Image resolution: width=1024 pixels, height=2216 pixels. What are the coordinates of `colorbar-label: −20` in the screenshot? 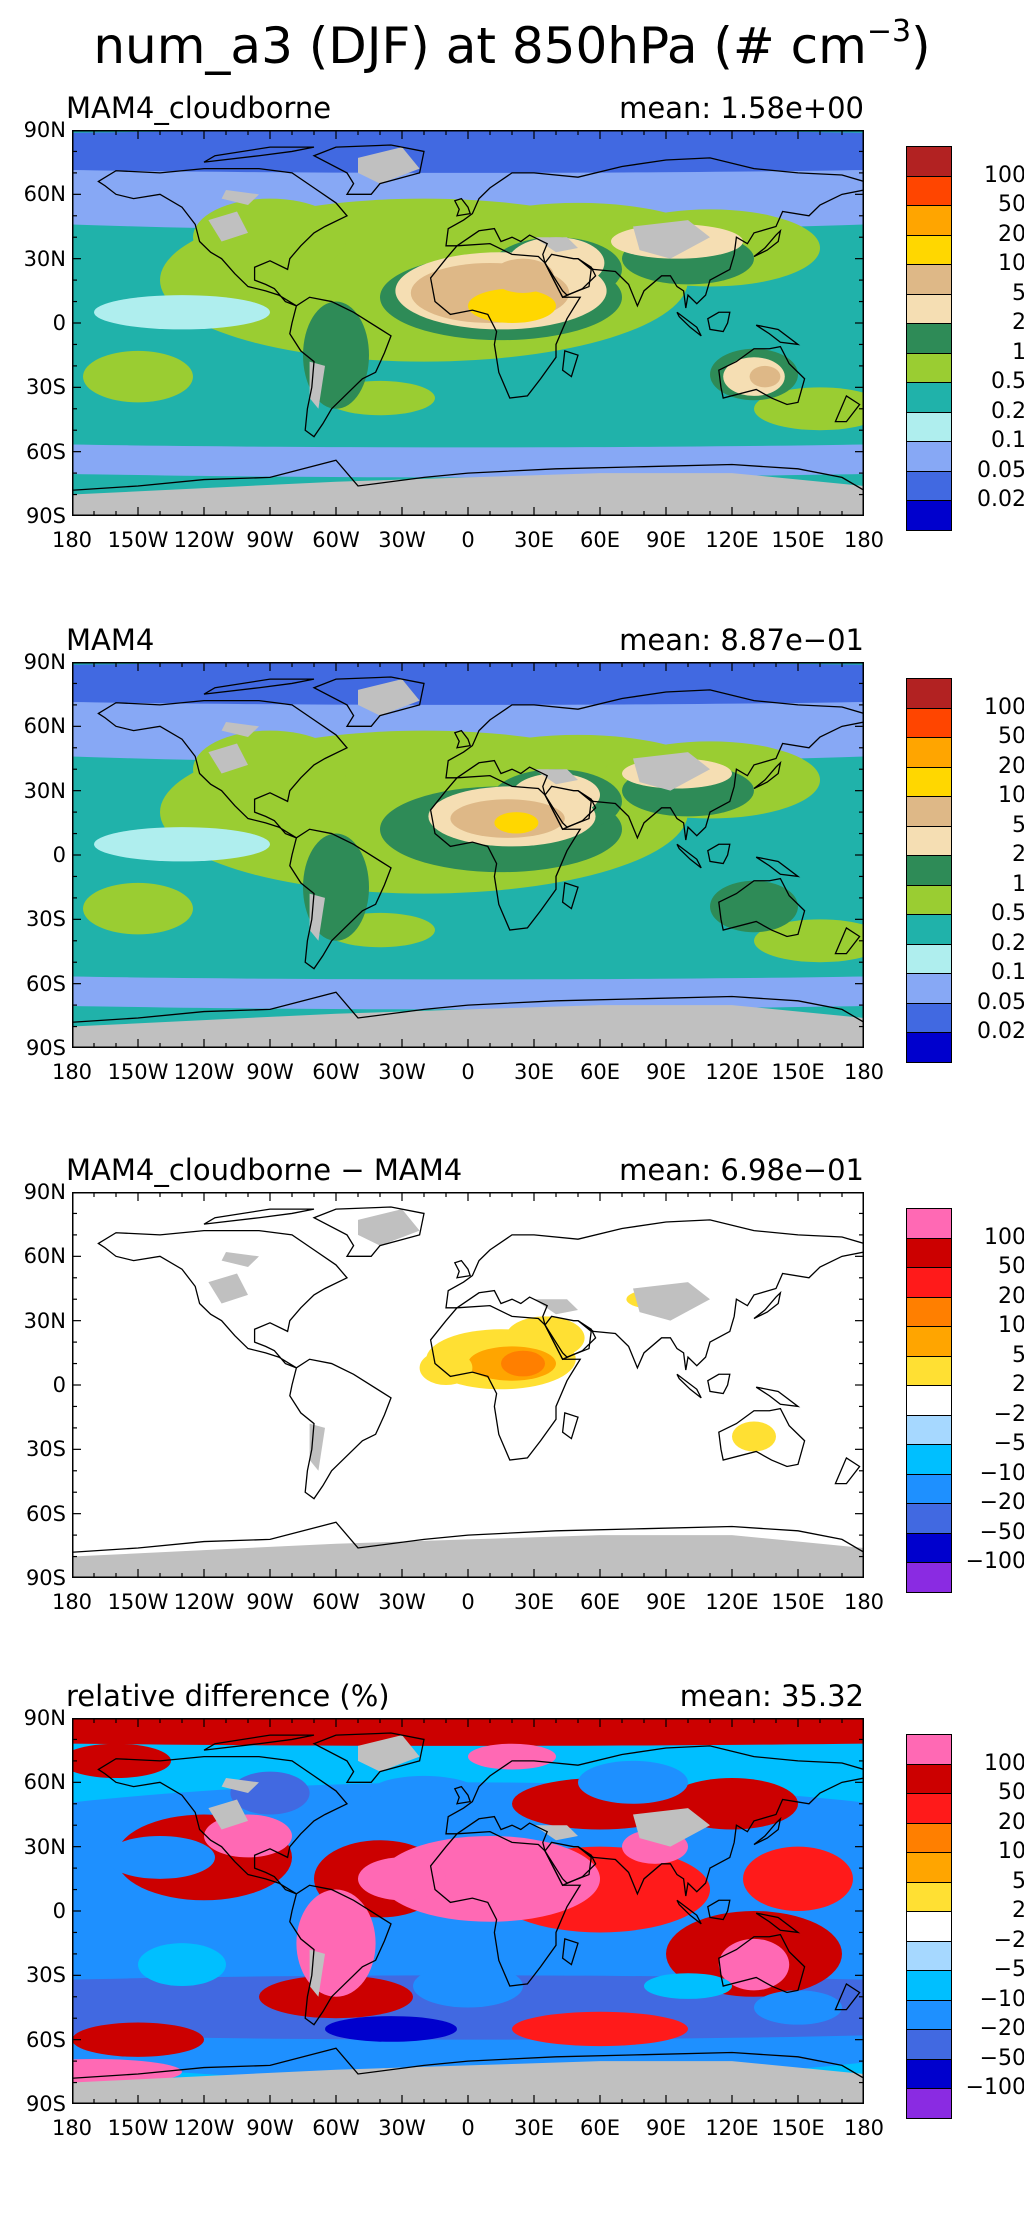 It's located at (1001, 1502).